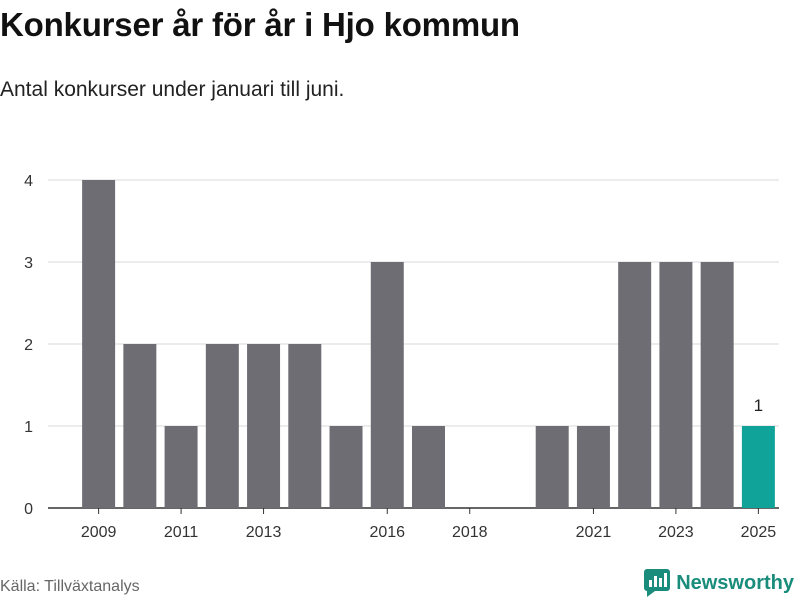 The image size is (800, 600). I want to click on x-tick-label-2018: 2018, so click(470, 532).